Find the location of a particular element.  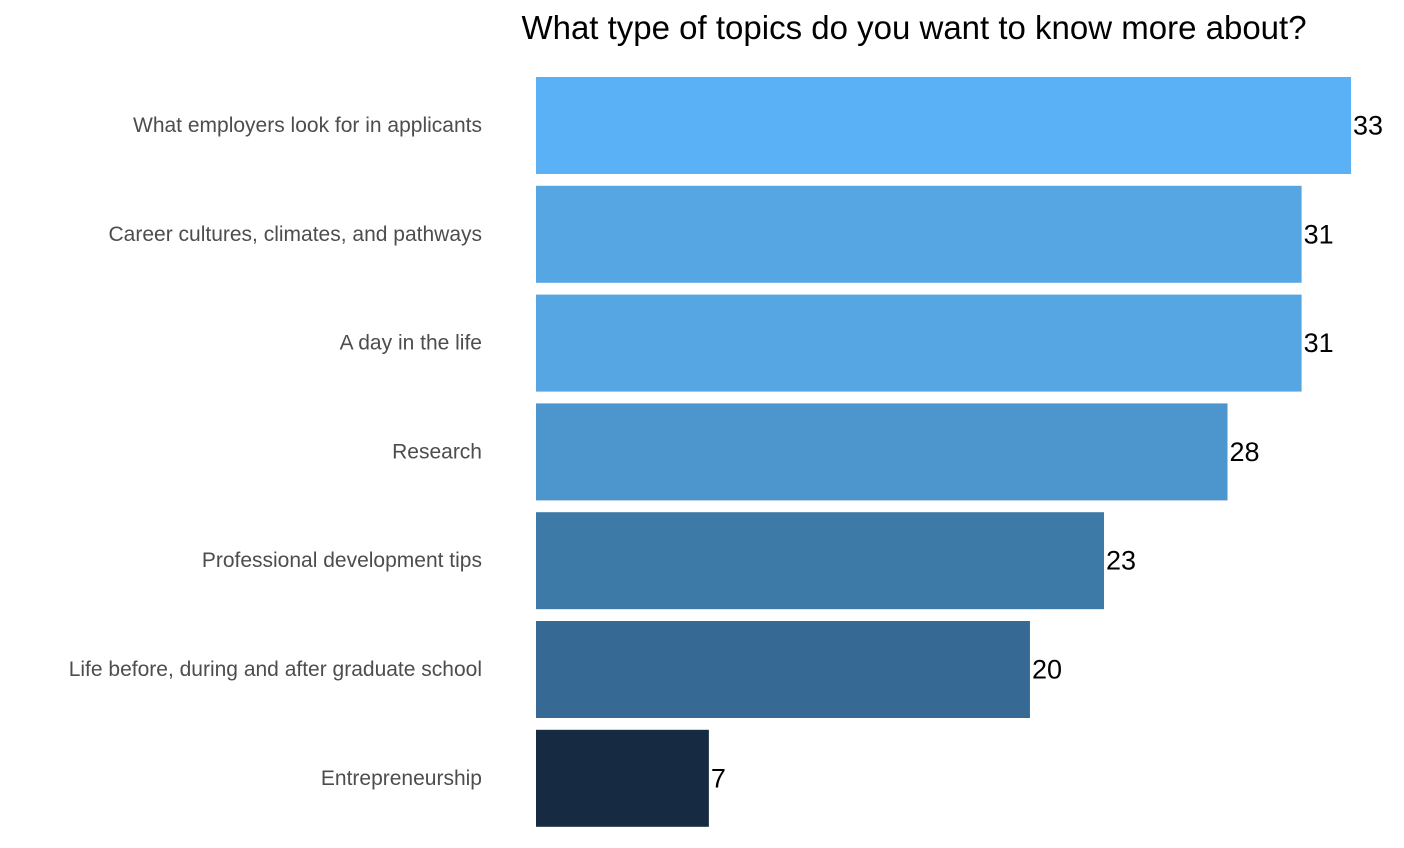

category-label: Entrepreneurship is located at coordinates (401, 778).